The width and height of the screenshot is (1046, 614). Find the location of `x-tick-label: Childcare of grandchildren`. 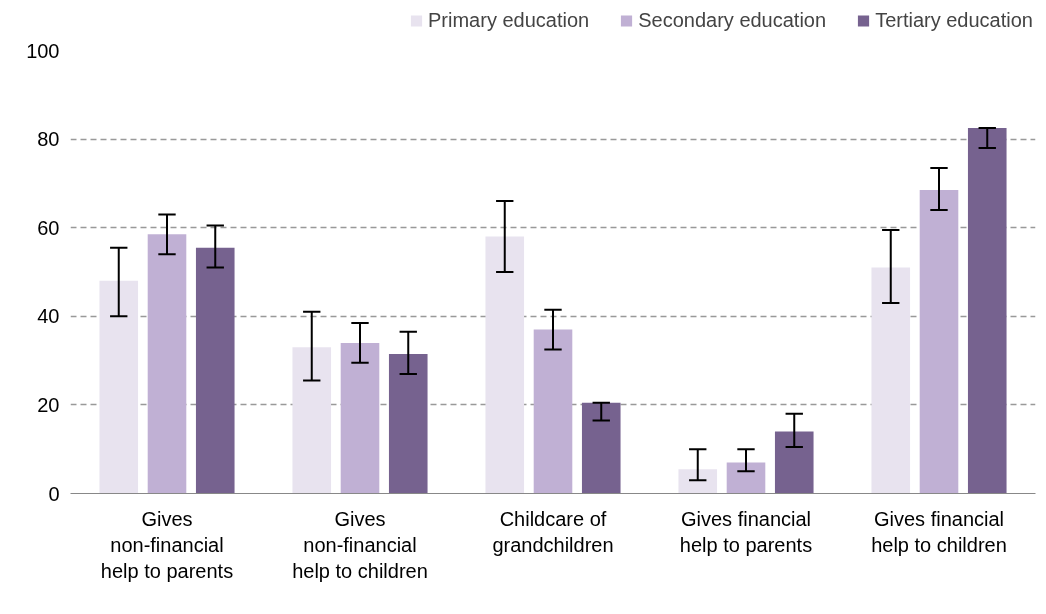

x-tick-label: Childcare of grandchildren is located at coordinates (553, 531).